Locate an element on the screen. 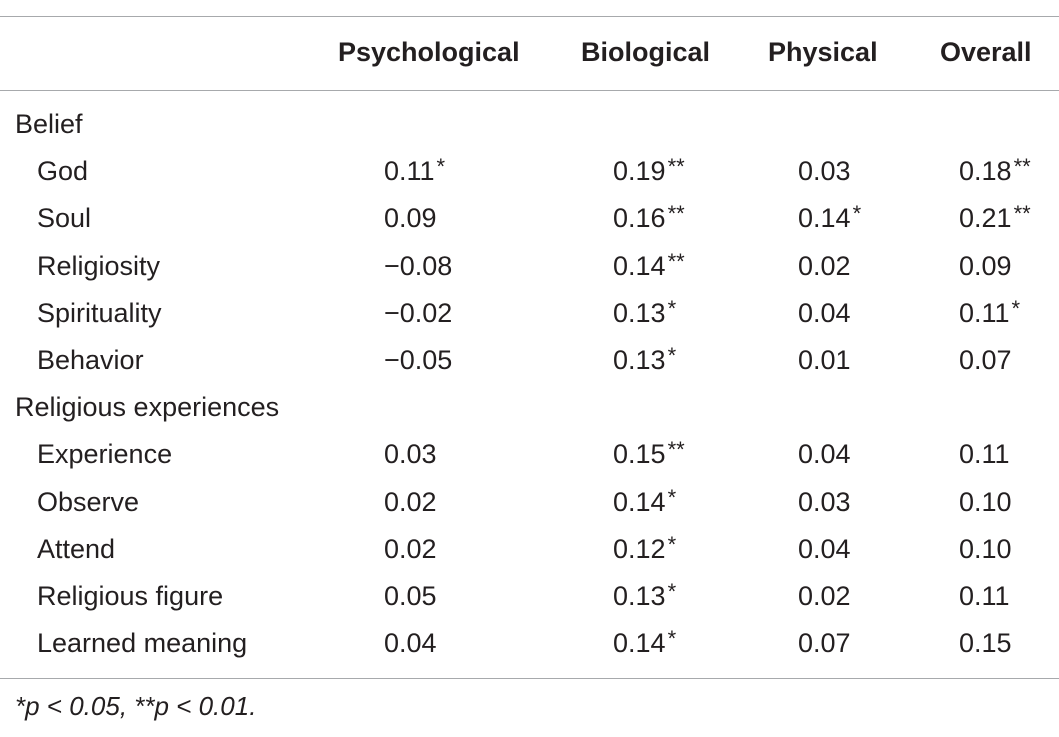 Image resolution: width=1059 pixels, height=737 pixels. value-cell: 0.15 is located at coordinates (986, 643).